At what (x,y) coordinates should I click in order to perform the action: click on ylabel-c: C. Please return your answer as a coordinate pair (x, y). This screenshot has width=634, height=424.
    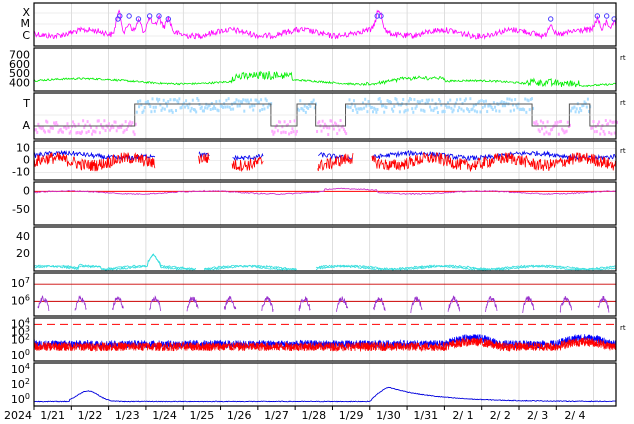
    Looking at the image, I should click on (26, 35).